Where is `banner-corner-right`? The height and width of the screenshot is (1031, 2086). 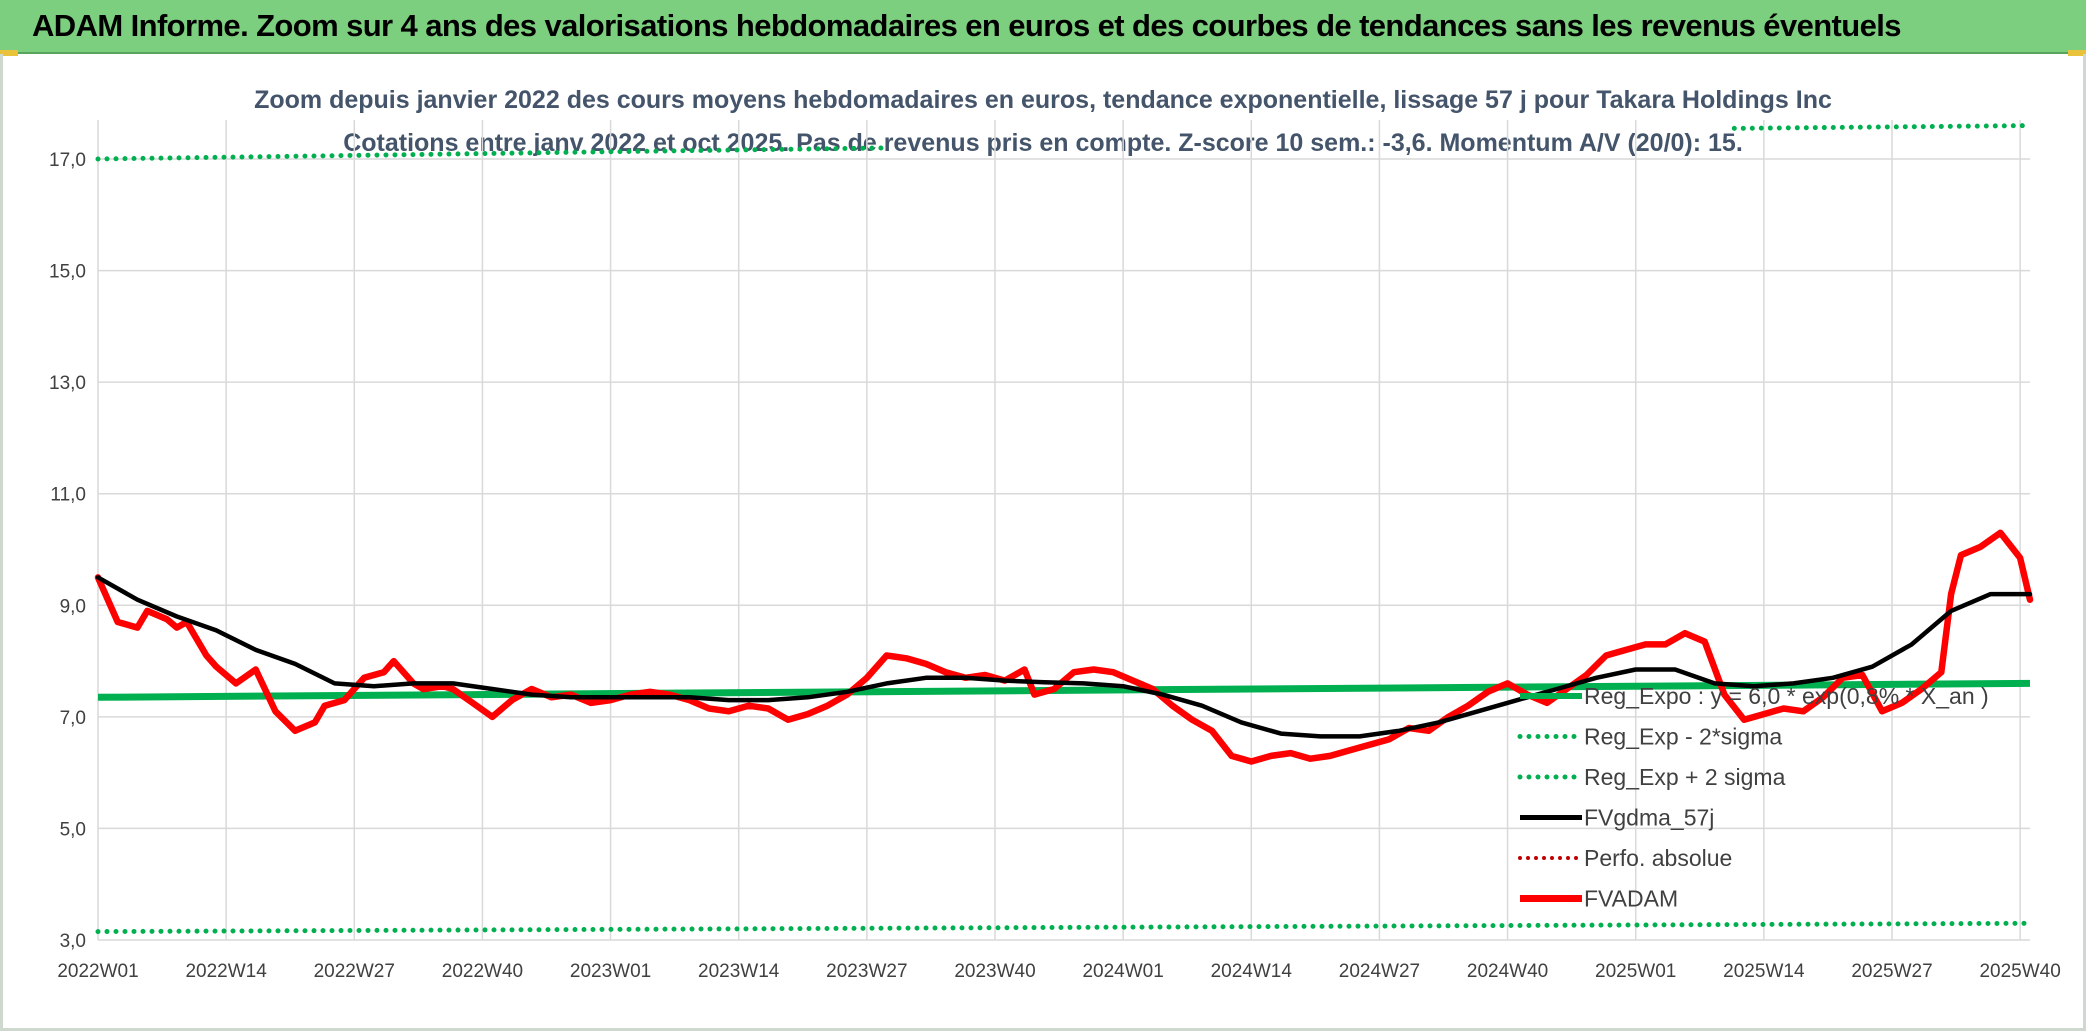 banner-corner-right is located at coordinates (2077, 53).